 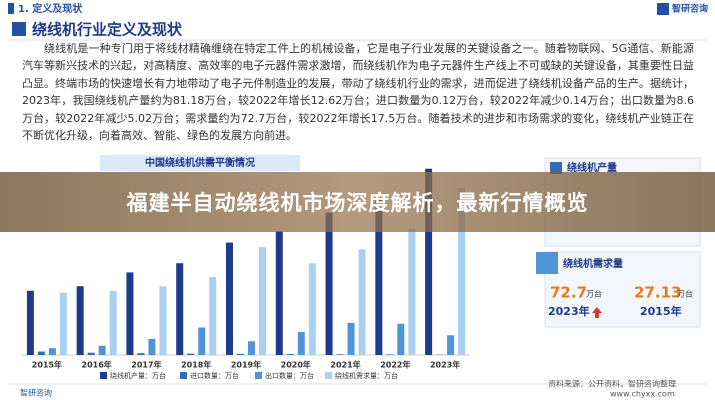 What do you see at coordinates (289, 375) in the screenshot?
I see `legend-label: 出口数量：万台` at bounding box center [289, 375].